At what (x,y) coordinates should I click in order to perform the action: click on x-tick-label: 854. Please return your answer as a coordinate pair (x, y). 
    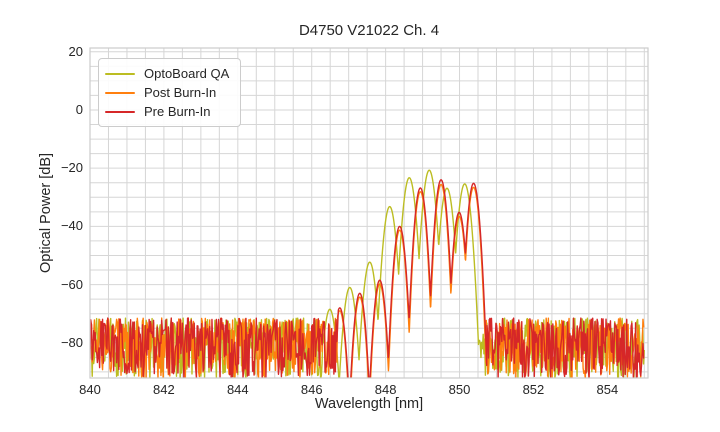
    Looking at the image, I should click on (607, 389).